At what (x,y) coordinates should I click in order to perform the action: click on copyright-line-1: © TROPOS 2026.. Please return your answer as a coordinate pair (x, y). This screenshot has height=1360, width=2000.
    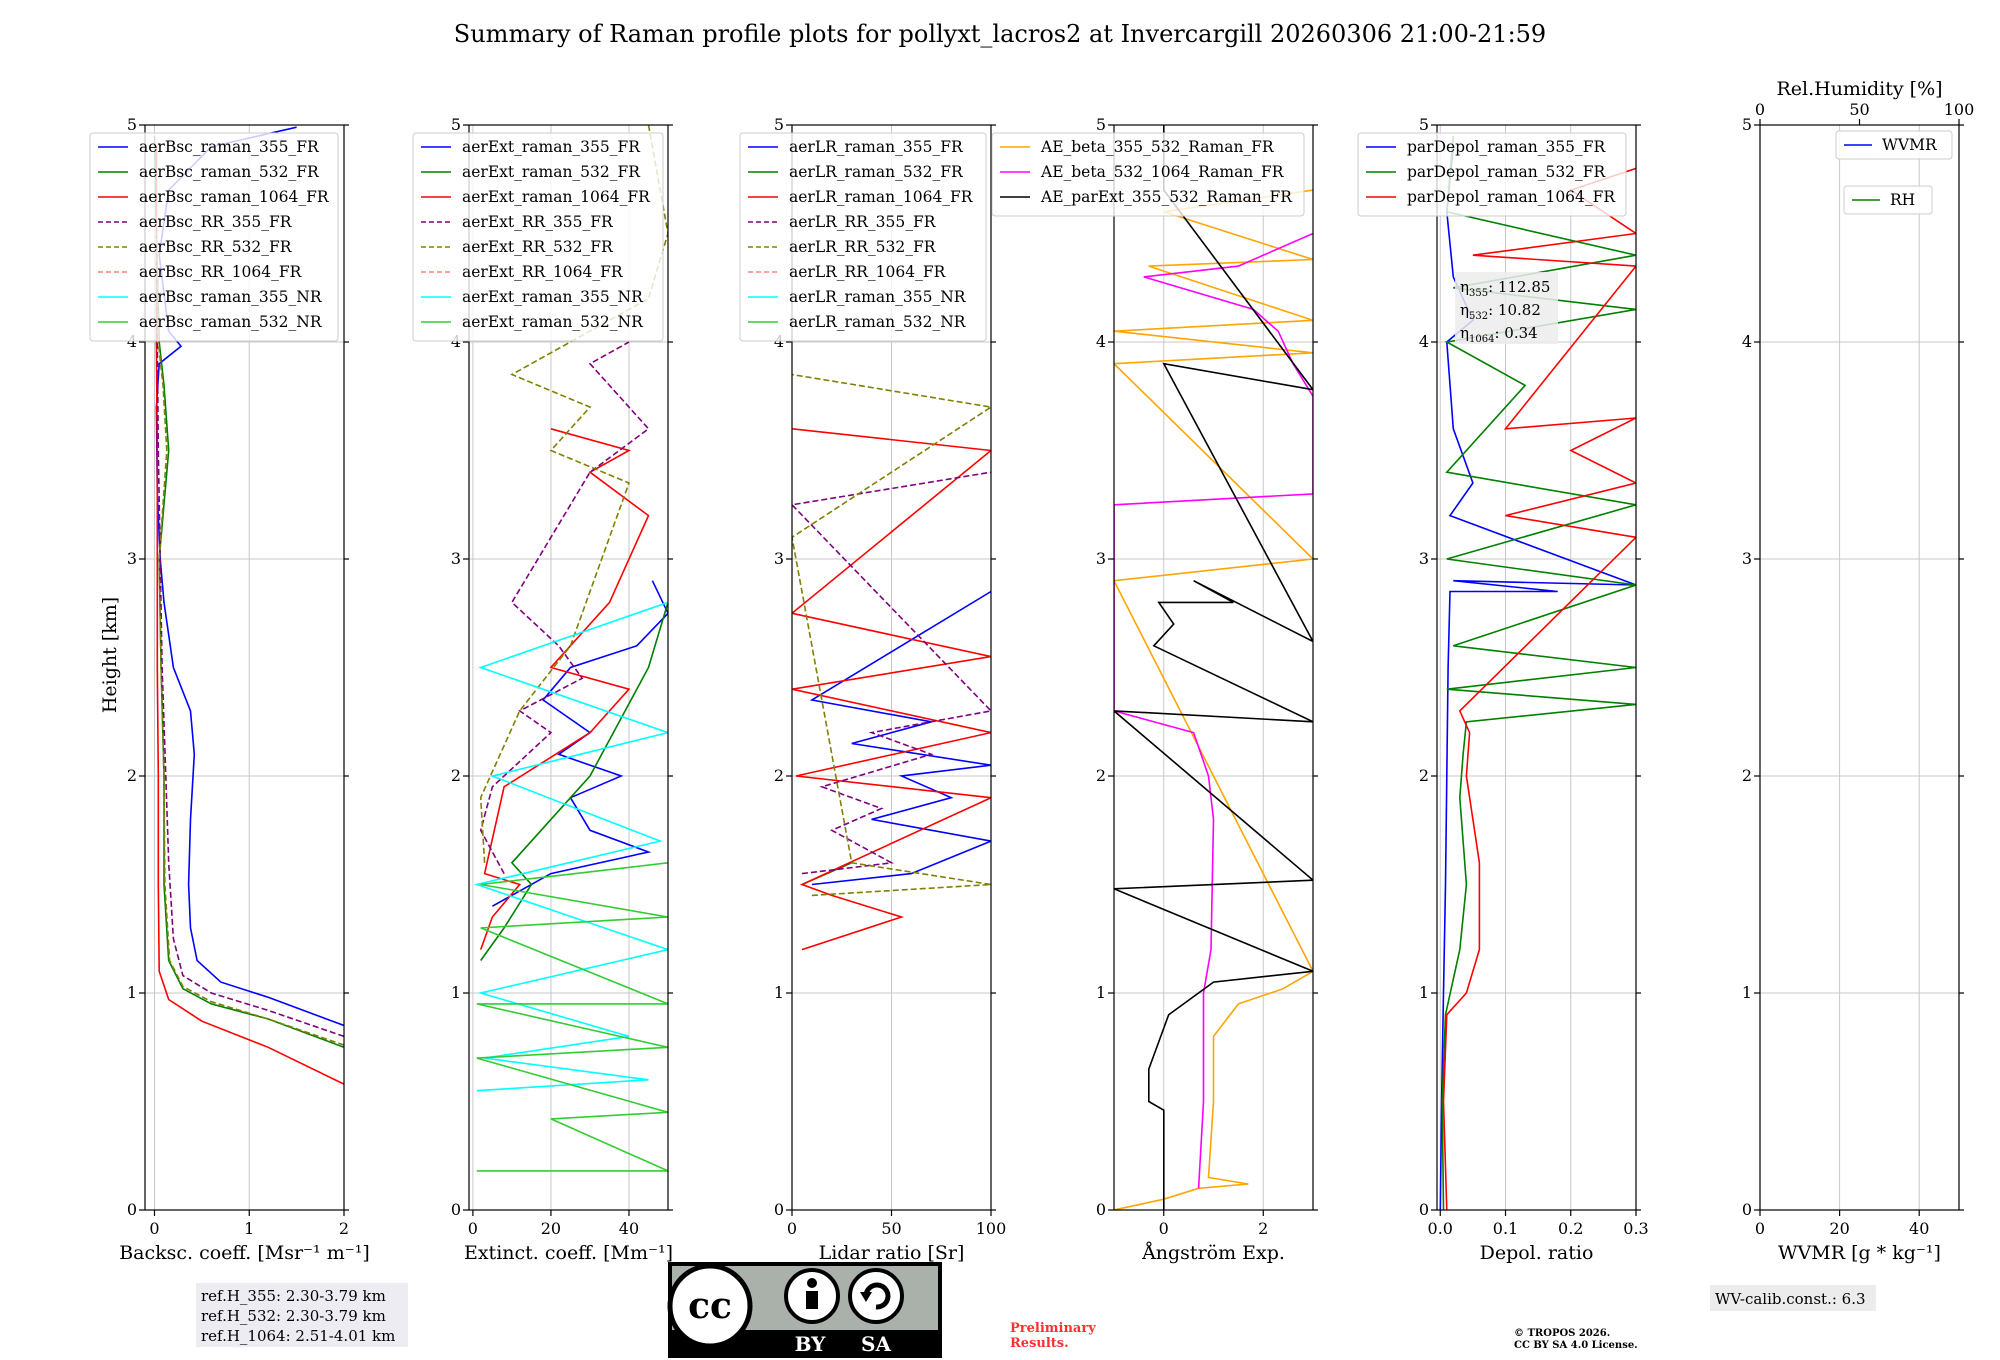
    Looking at the image, I should click on (1562, 1333).